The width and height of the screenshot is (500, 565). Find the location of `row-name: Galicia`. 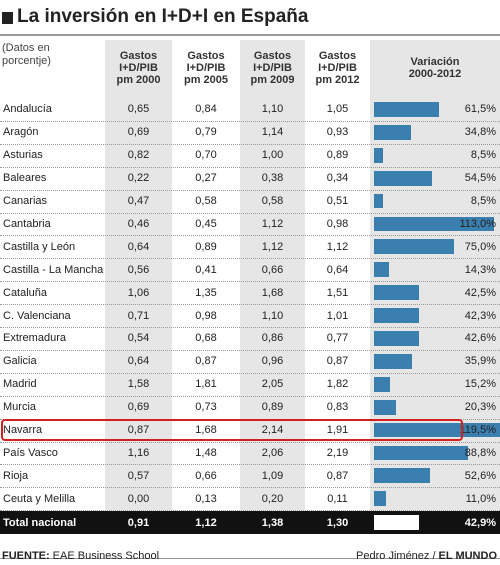

row-name: Galicia is located at coordinates (20, 361).